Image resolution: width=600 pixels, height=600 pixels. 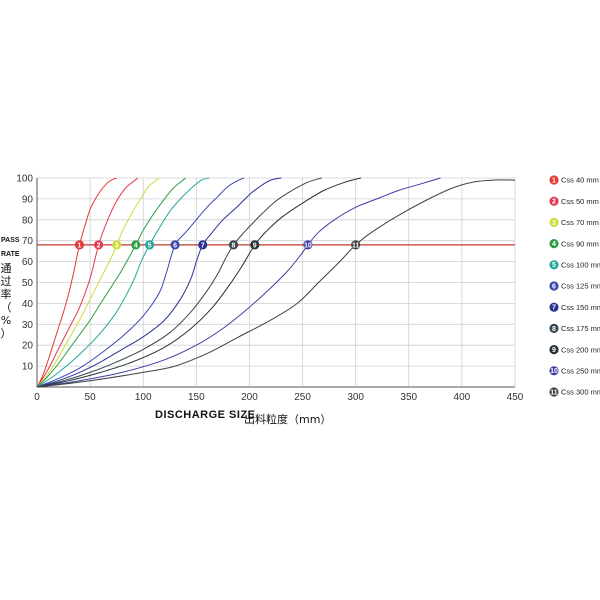 I want to click on legend-label-5: Css 100 mm, so click(x=580, y=265).